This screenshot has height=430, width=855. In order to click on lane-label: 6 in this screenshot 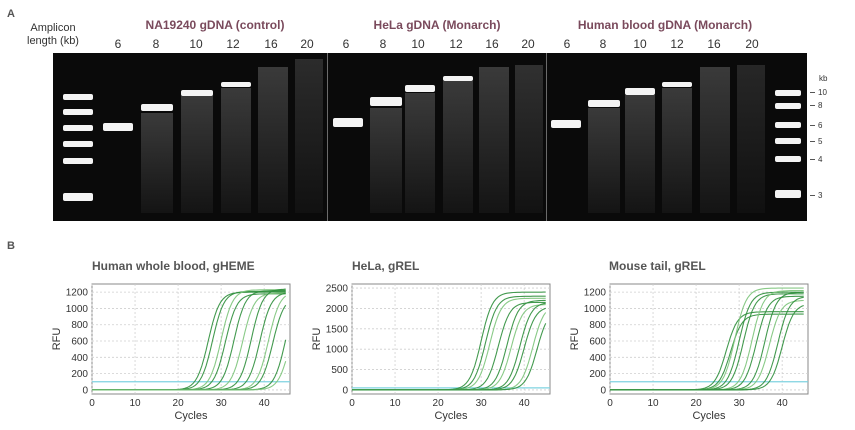, I will do `click(118, 44)`.